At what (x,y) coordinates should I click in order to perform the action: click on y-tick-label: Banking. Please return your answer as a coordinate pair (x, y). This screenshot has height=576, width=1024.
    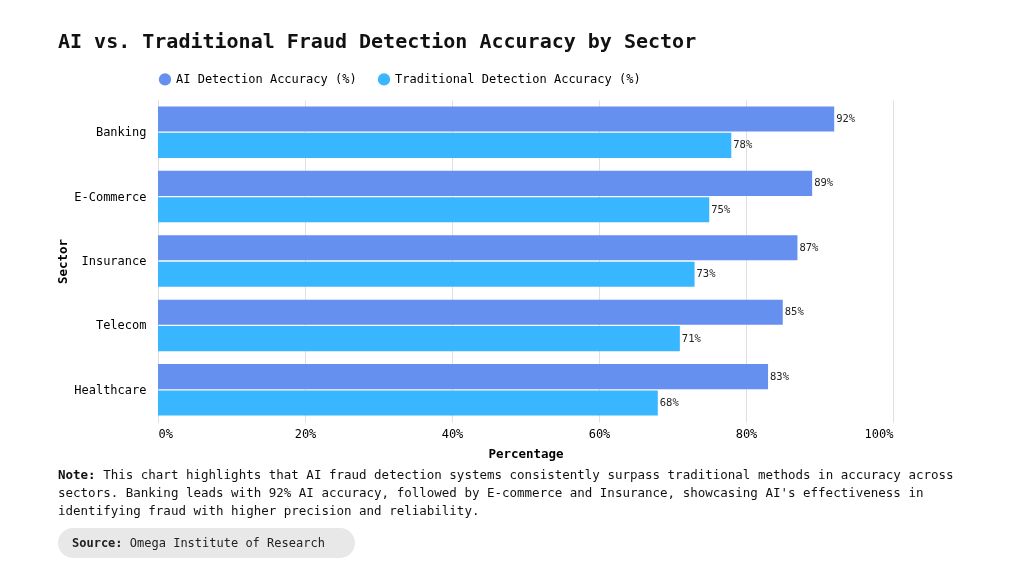
    Looking at the image, I should click on (121, 132).